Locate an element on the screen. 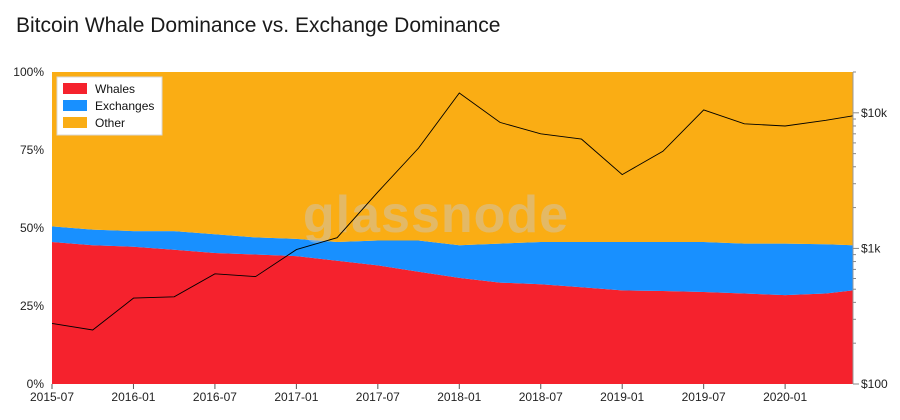 The height and width of the screenshot is (420, 900). x-tick-label: 2017-07 is located at coordinates (378, 397).